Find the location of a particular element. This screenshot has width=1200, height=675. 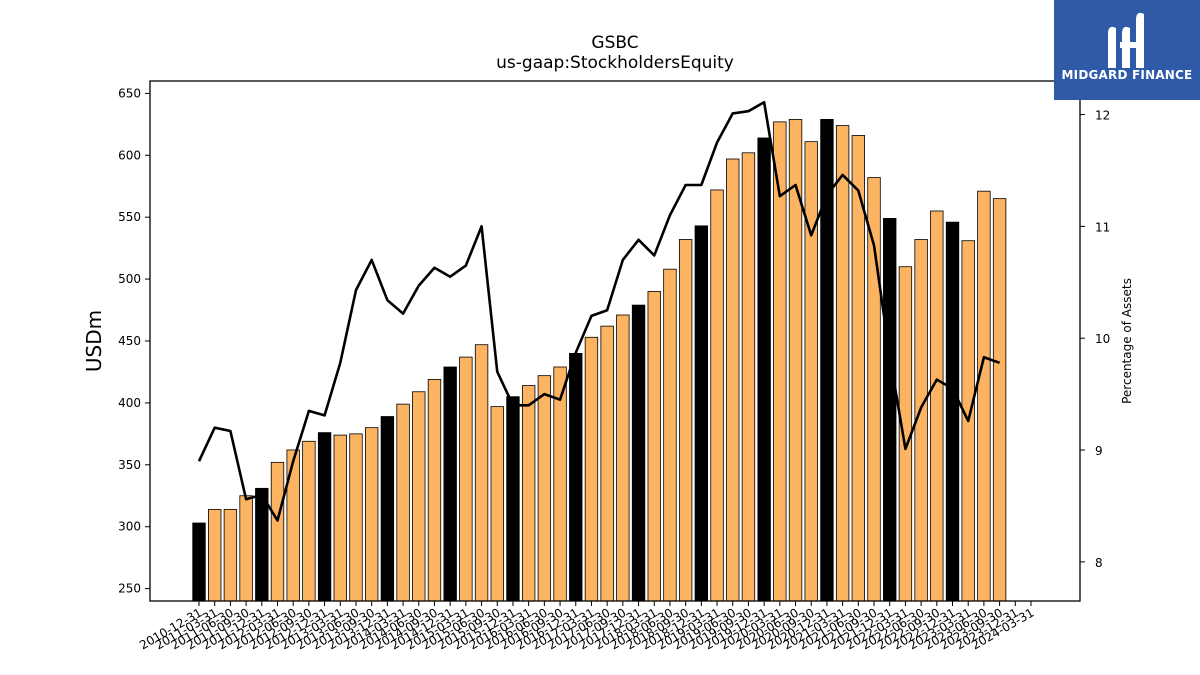

y-tick-label: 300 is located at coordinates (129, 527).